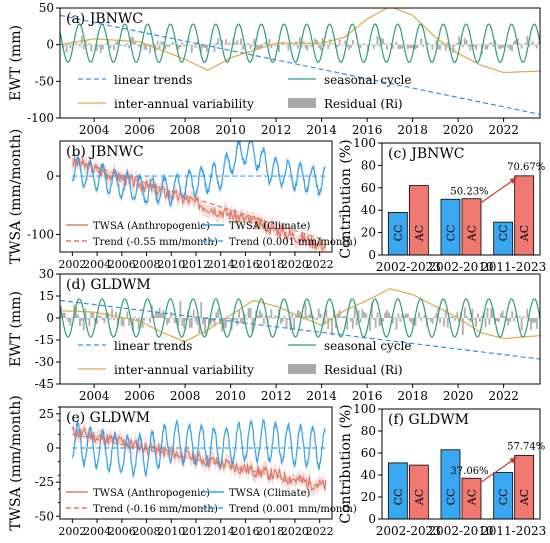 The width and height of the screenshot is (550, 543). Describe the element at coordinates (300, 43) in the screenshot. I see `seasonal-cycle-line` at that location.